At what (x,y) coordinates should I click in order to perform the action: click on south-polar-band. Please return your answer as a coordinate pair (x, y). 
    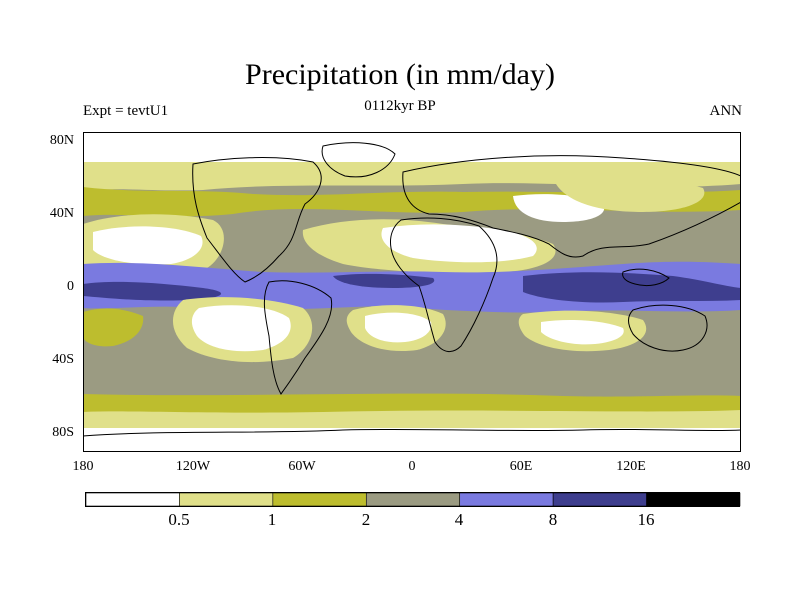
    Looking at the image, I should click on (412, 439).